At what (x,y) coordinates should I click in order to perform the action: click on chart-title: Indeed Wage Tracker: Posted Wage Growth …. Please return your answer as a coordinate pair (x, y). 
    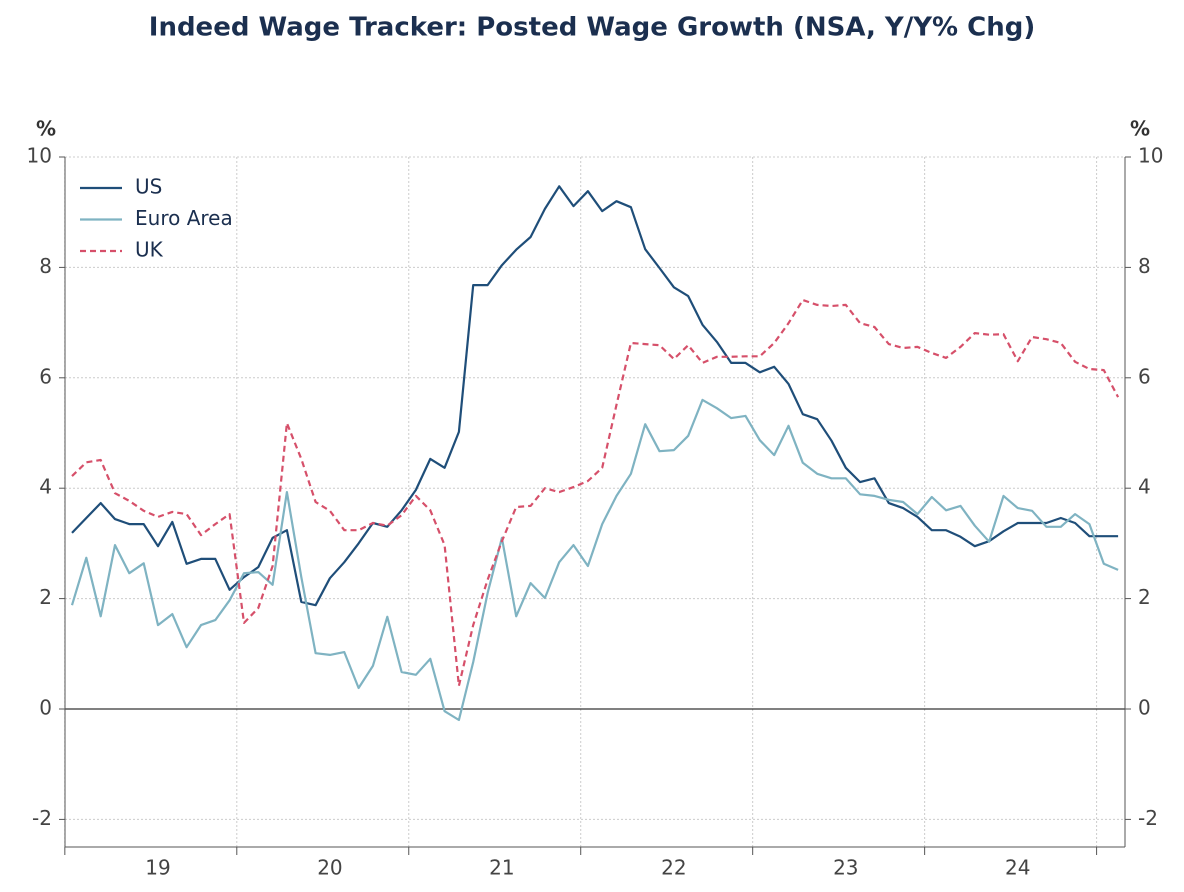
    Looking at the image, I should click on (592, 28).